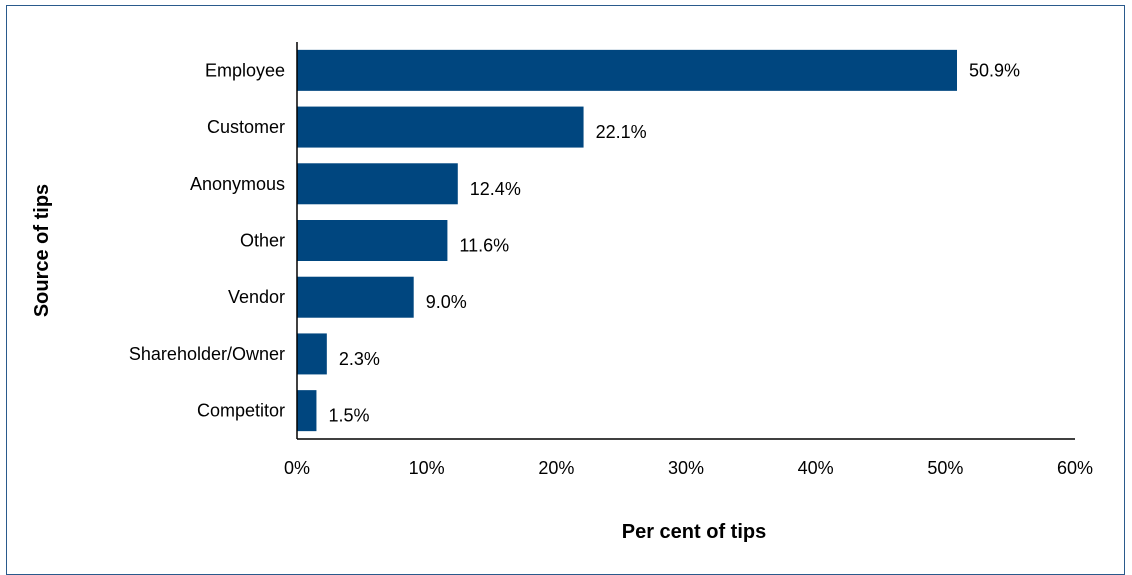 This screenshot has height=575, width=1132. What do you see at coordinates (241, 411) in the screenshot?
I see `category-label: Competitor` at bounding box center [241, 411].